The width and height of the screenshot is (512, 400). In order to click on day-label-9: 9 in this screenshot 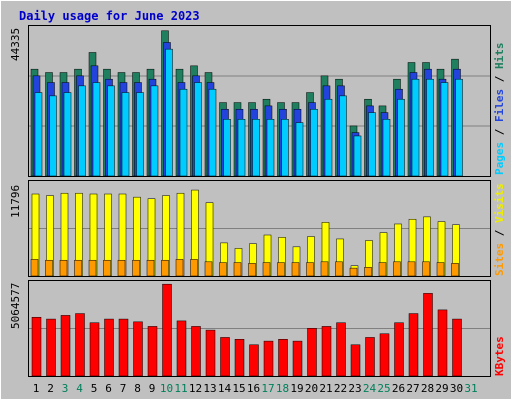, I will do `click(152, 388)`.